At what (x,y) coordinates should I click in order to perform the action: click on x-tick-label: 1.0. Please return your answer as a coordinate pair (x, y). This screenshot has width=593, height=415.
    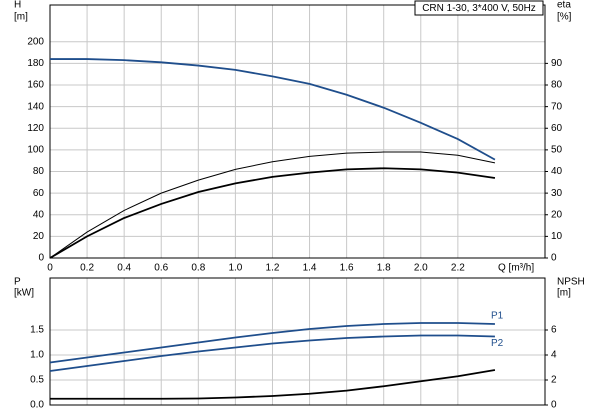
    Looking at the image, I should click on (235, 268).